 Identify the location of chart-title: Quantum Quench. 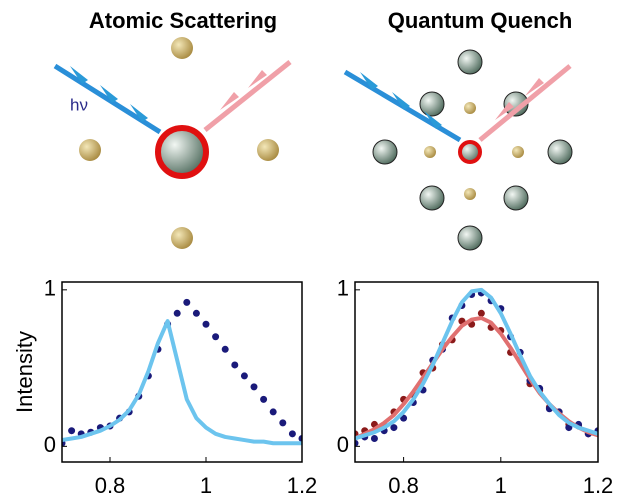
(480, 20).